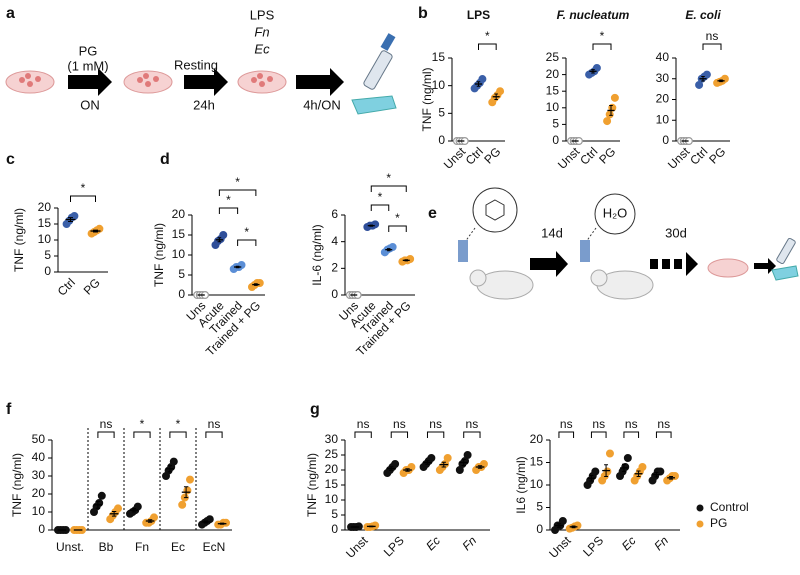 This screenshot has height=575, width=800. What do you see at coordinates (10, 13) in the screenshot?
I see `panel-label: a` at bounding box center [10, 13].